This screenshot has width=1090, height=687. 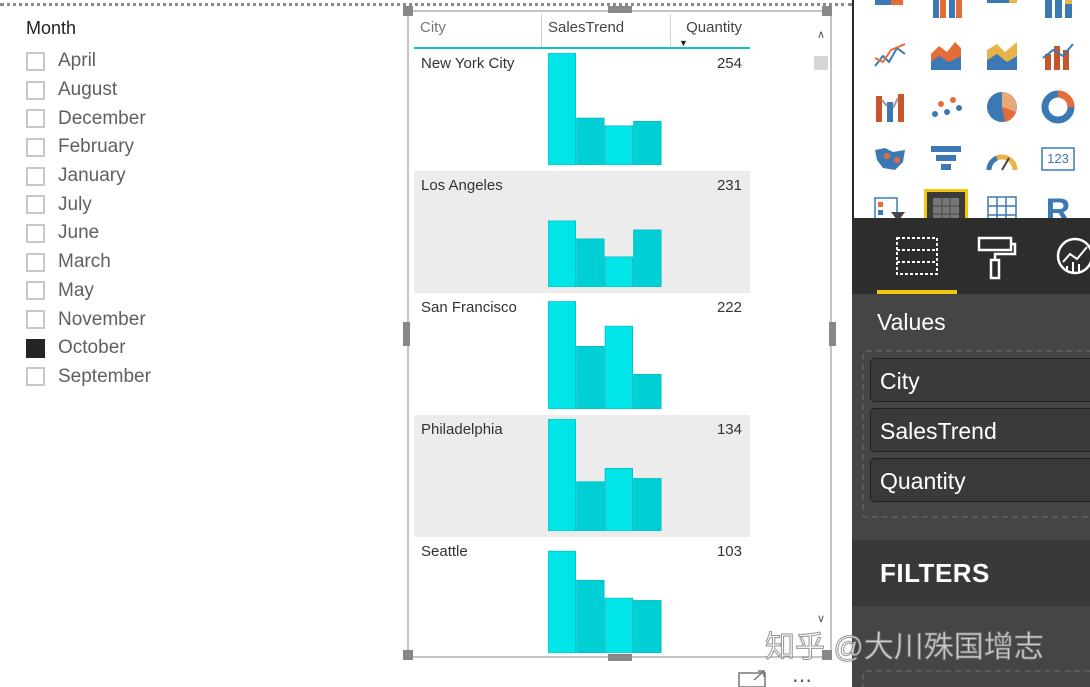 I want to click on area-chart-icon, so click(x=946, y=55).